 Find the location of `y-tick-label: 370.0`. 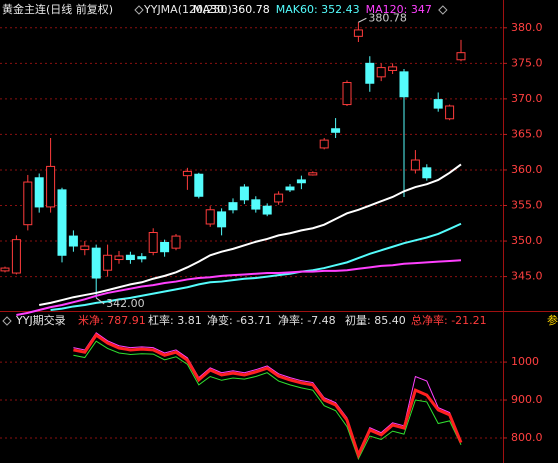

y-tick-label: 370.0 is located at coordinates (527, 98).